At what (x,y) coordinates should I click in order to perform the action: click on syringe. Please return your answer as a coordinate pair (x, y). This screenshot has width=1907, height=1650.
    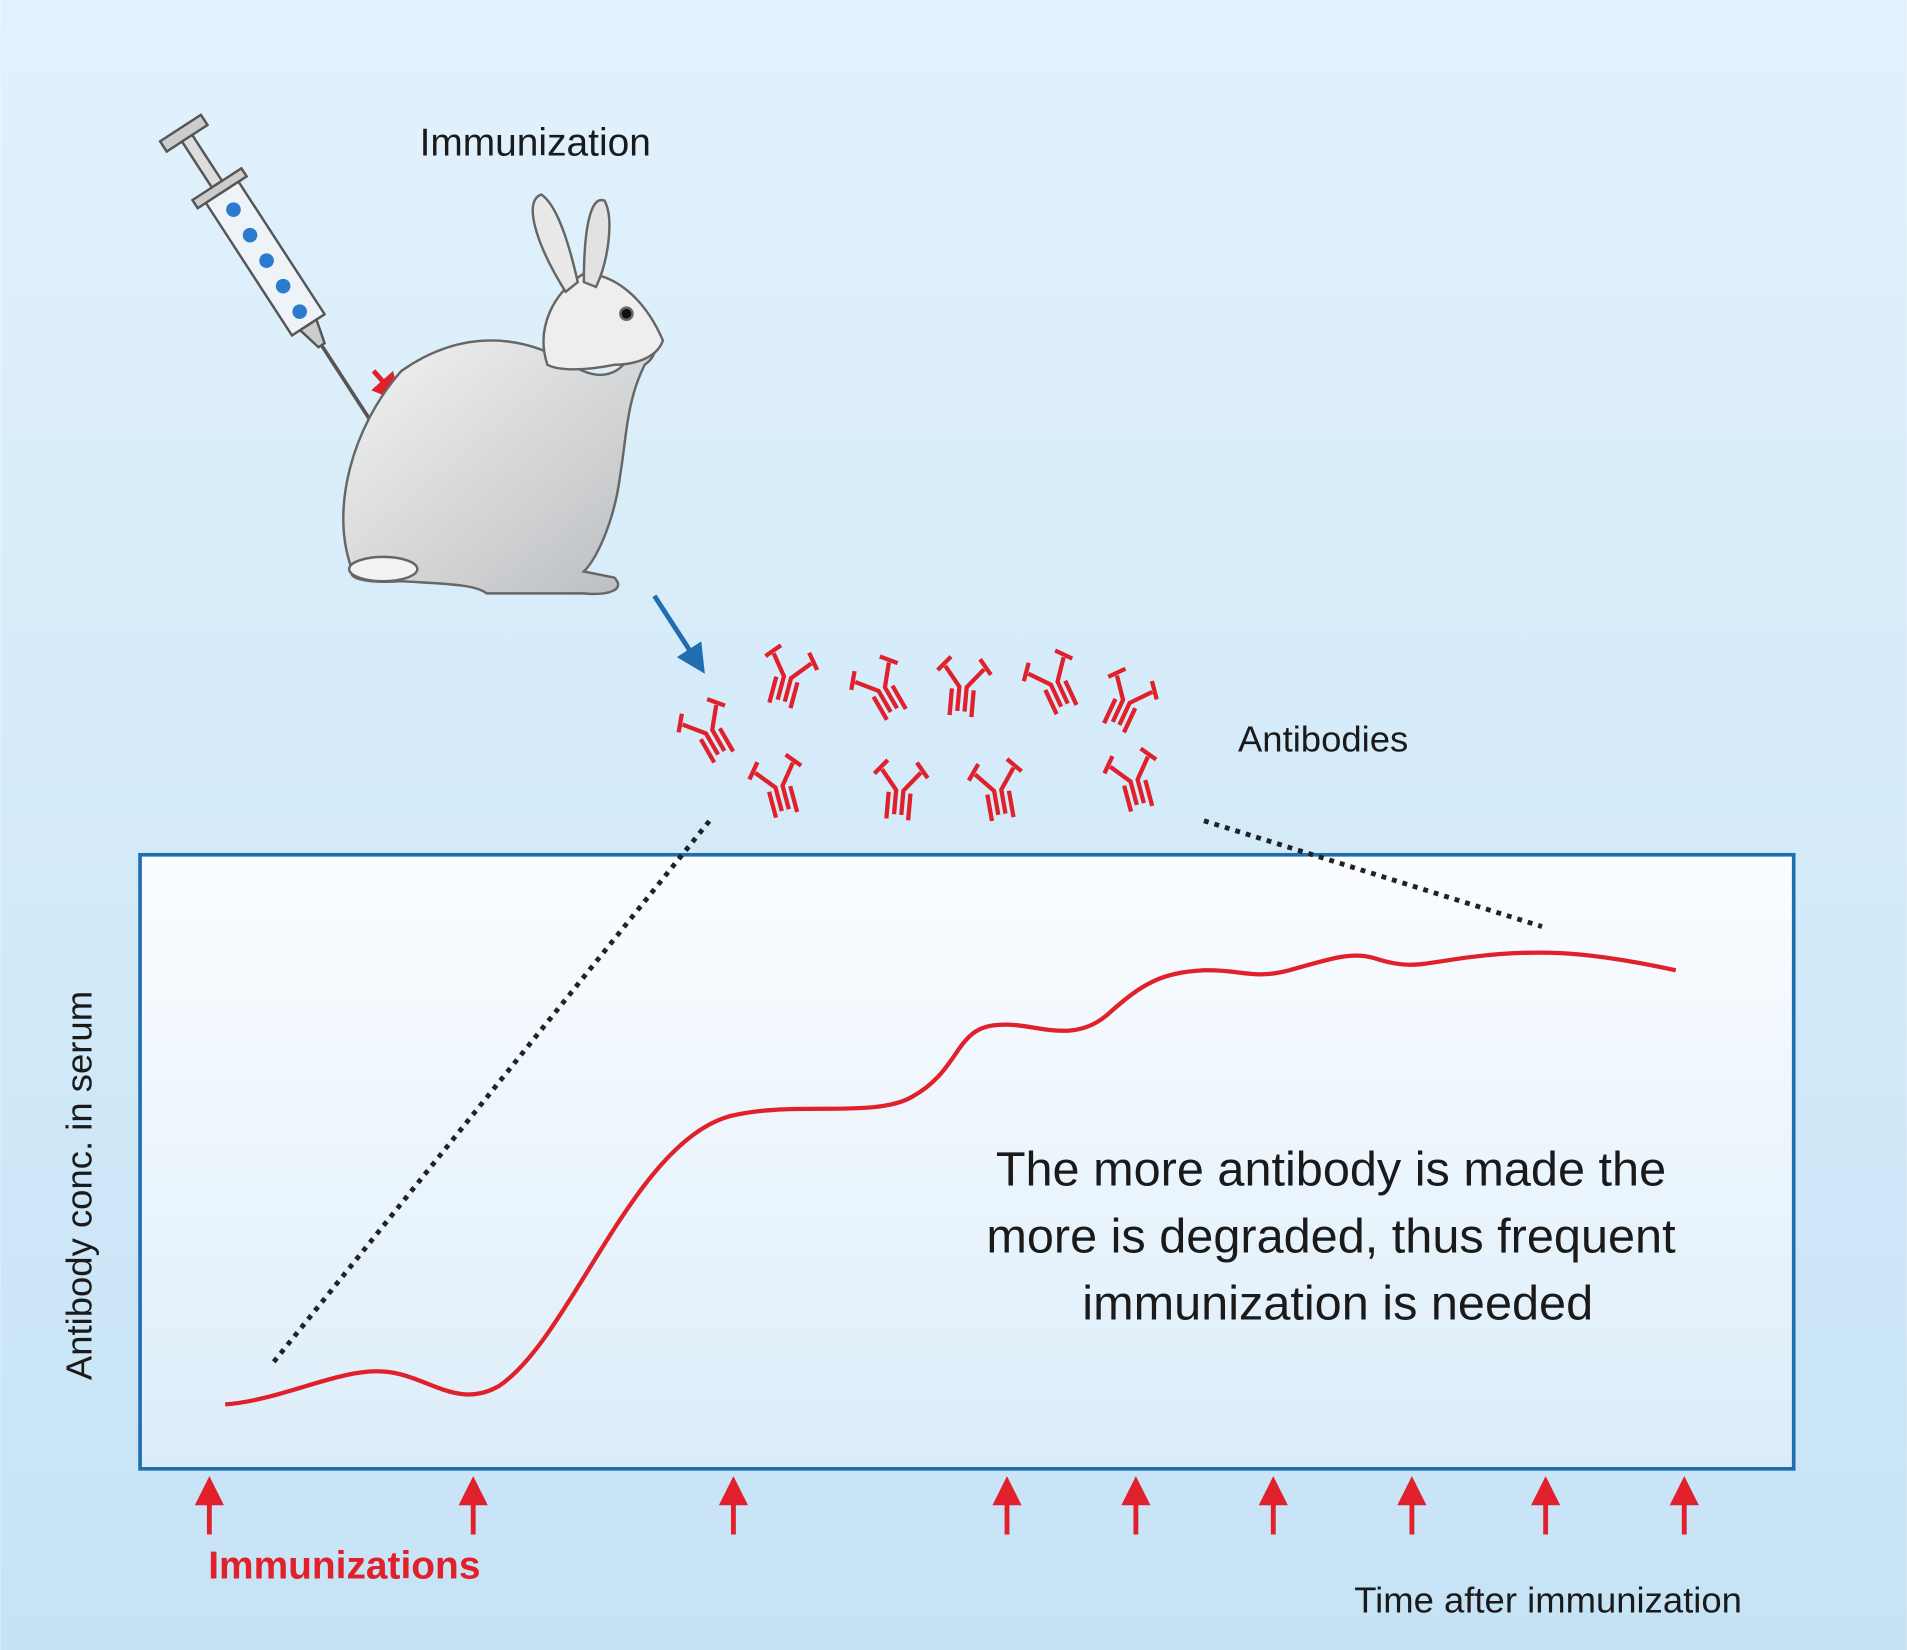
    Looking at the image, I should click on (283, 294).